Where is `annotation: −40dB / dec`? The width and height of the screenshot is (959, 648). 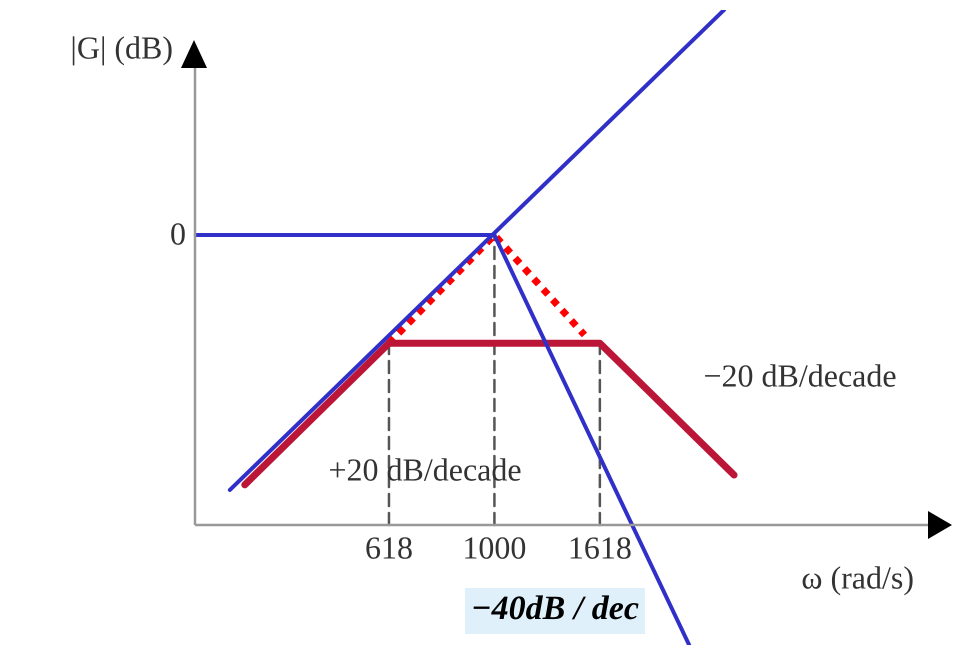
annotation: −40dB / dec is located at coordinates (555, 608).